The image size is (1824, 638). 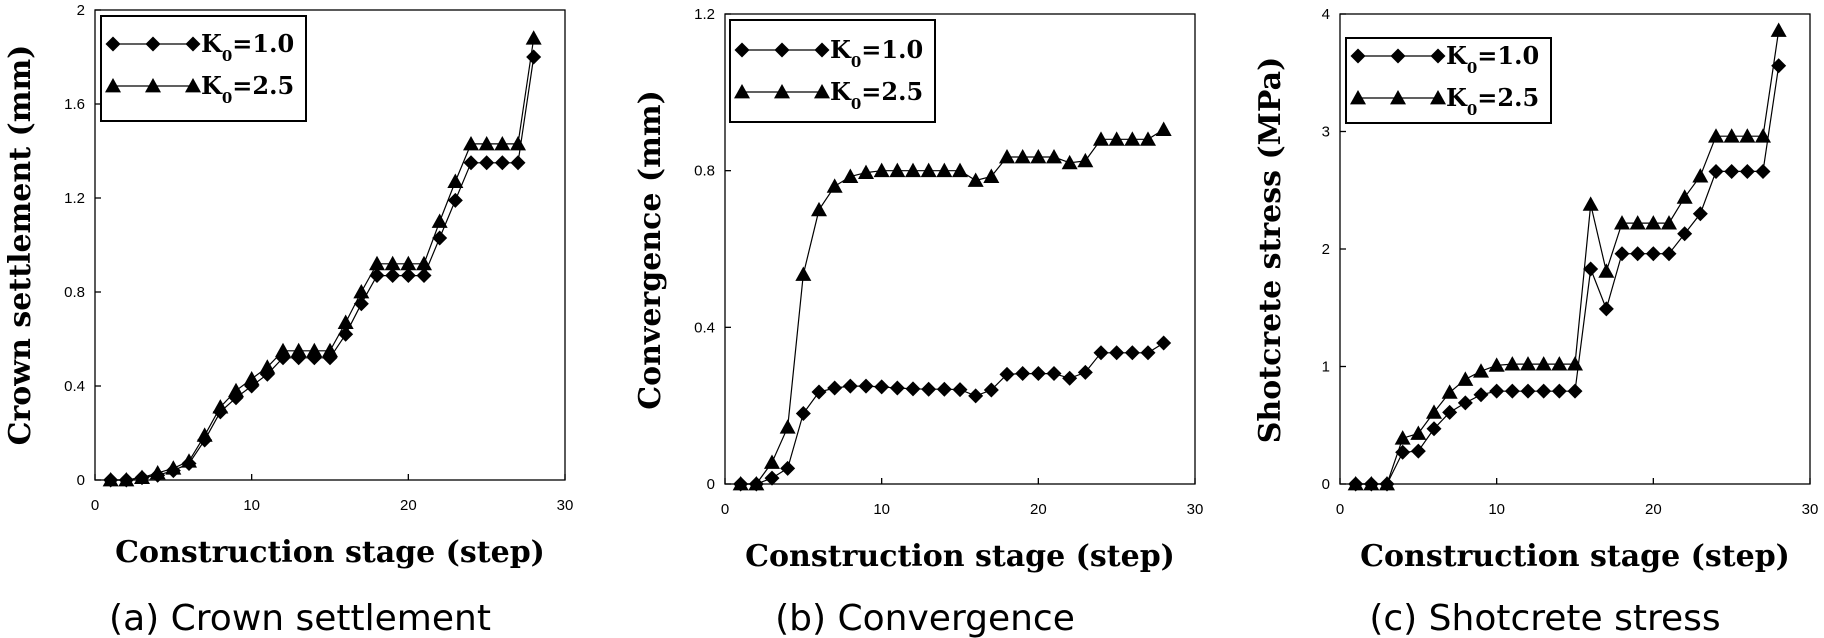 What do you see at coordinates (408, 505) in the screenshot?
I see `x-tick-label: 20` at bounding box center [408, 505].